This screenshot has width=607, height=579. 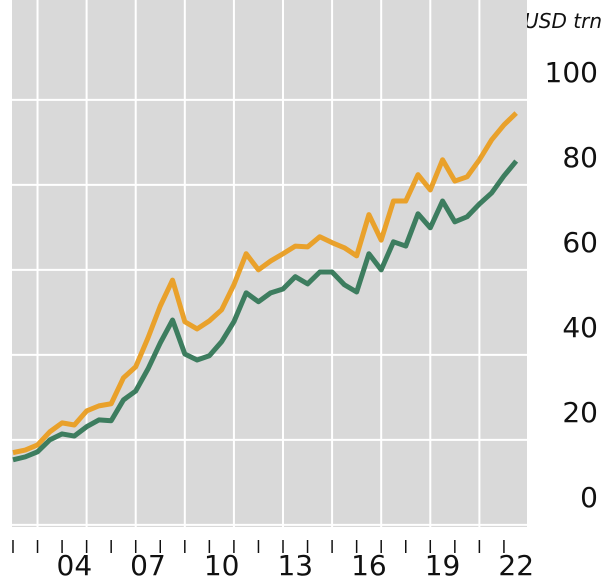 I want to click on y-tick-label: 60, so click(x=580, y=242).